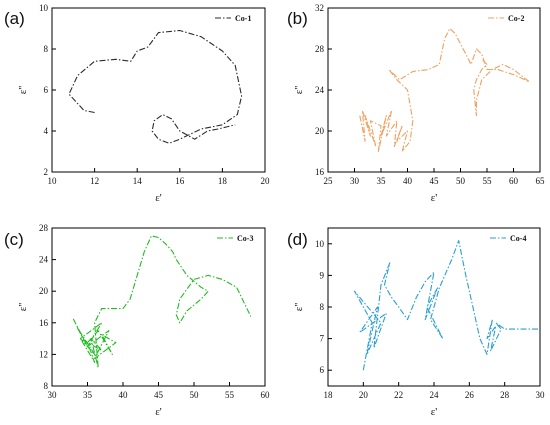 This screenshot has height=425, width=550. What do you see at coordinates (398, 395) in the screenshot?
I see `x-tick-label: 22` at bounding box center [398, 395].